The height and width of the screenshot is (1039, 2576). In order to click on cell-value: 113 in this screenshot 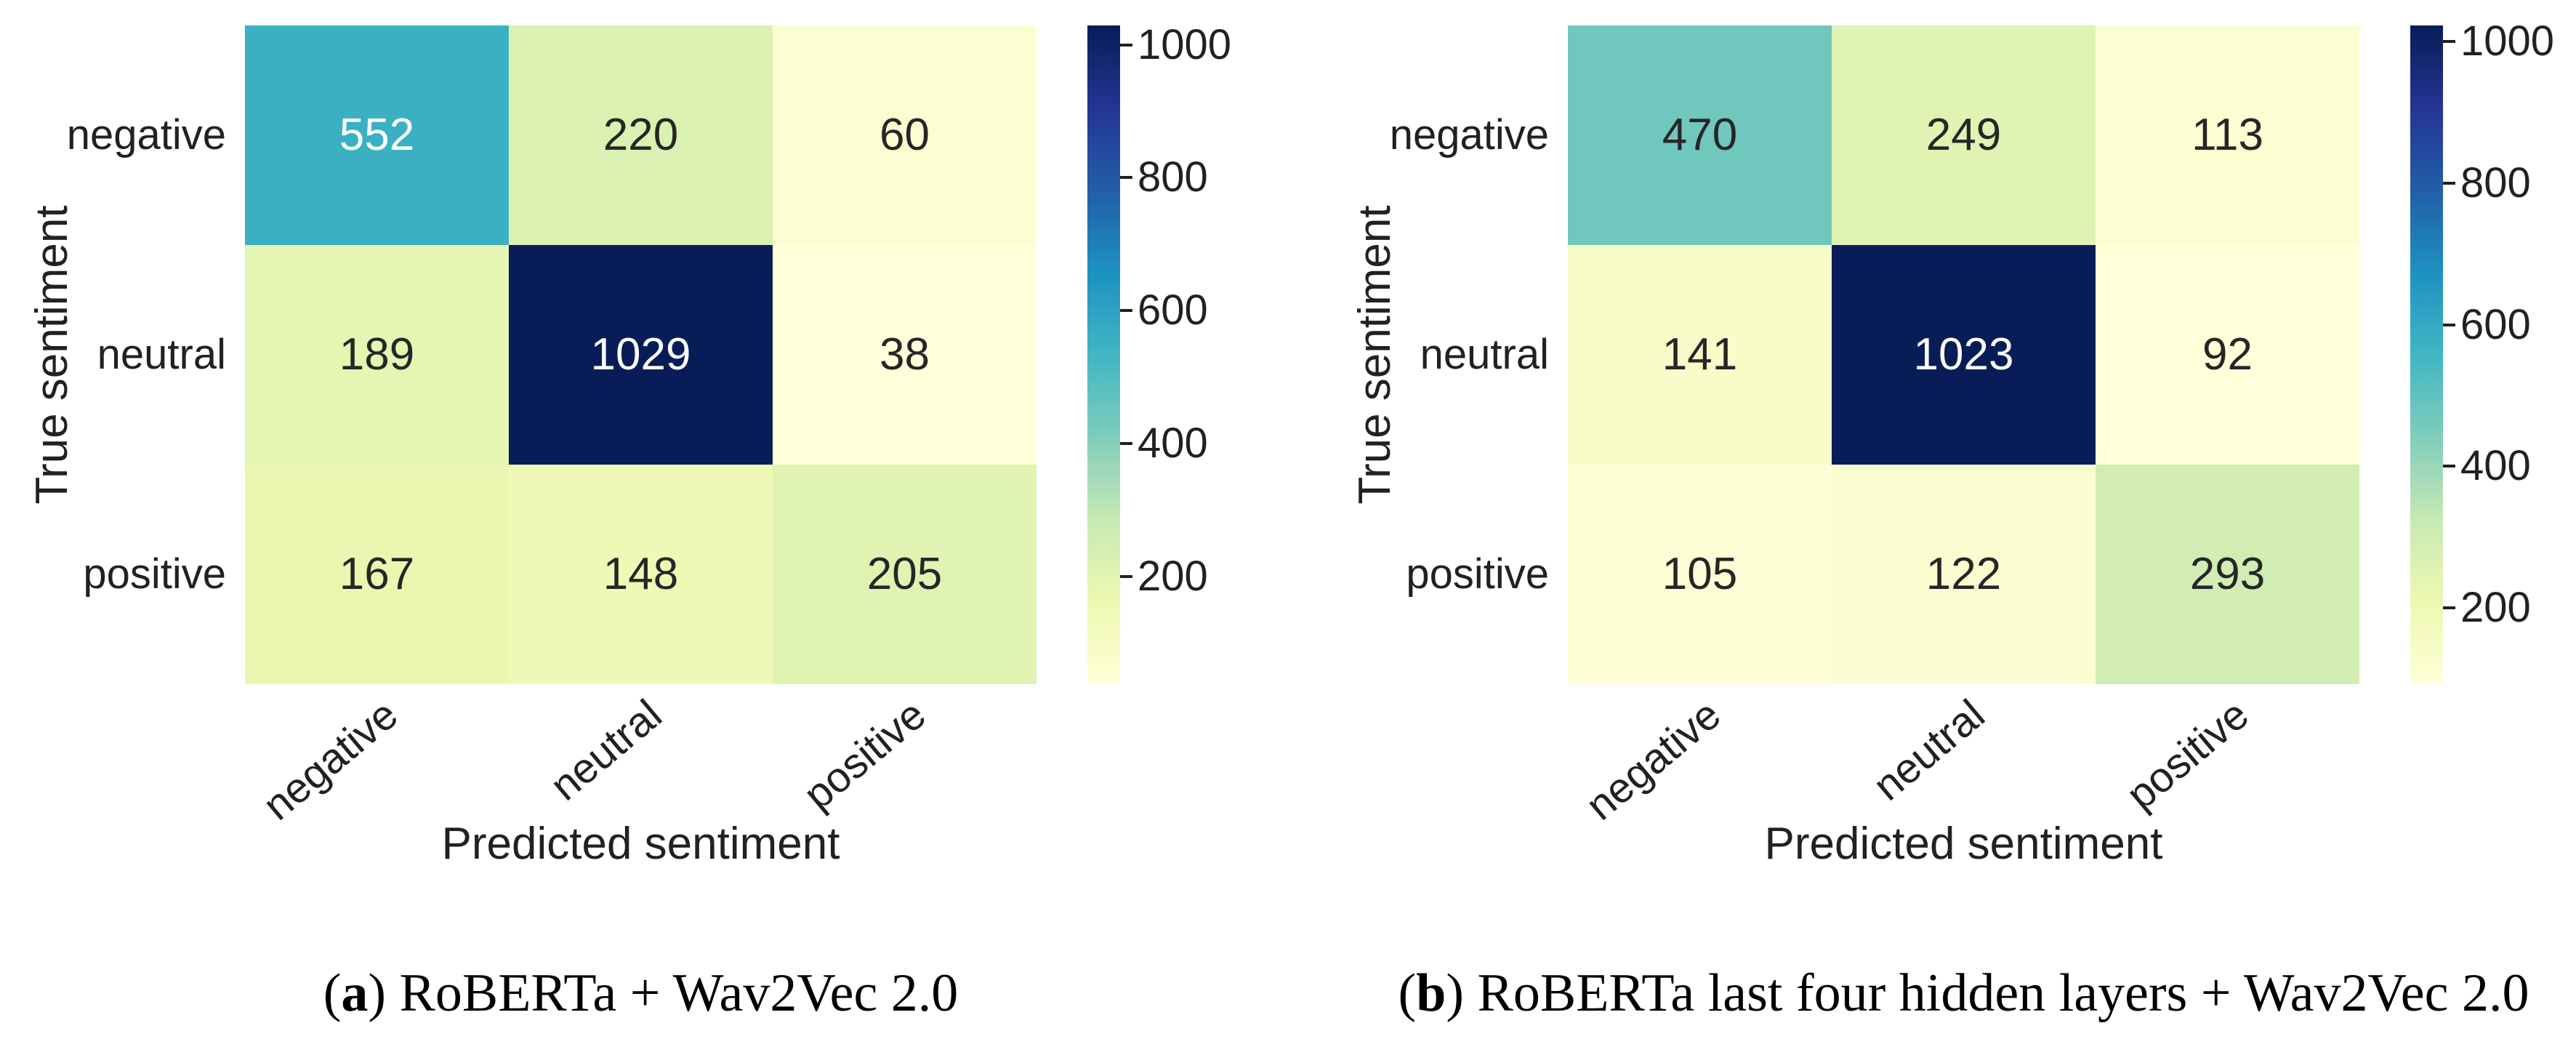, I will do `click(2227, 135)`.